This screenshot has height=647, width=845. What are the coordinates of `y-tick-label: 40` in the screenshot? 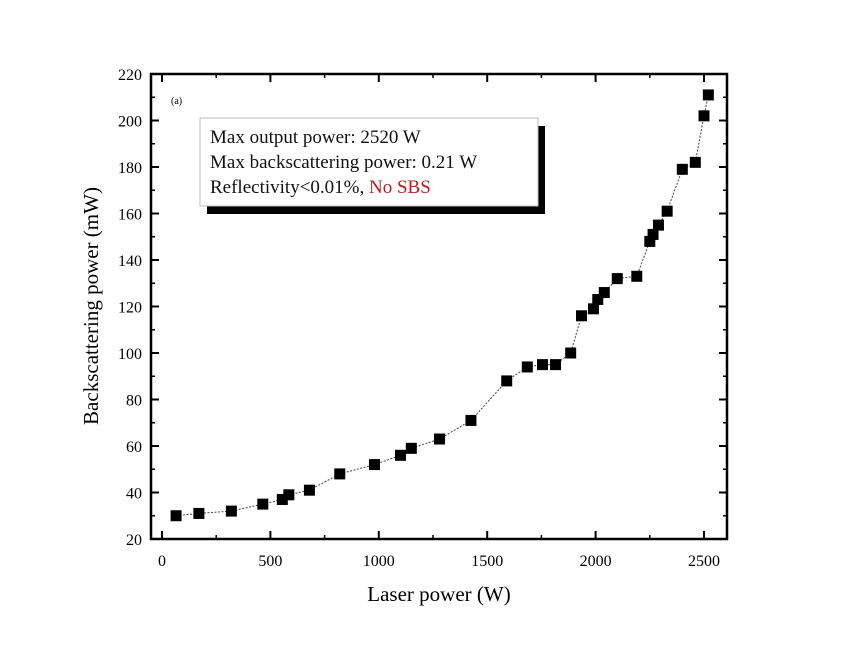 It's located at (134, 494).